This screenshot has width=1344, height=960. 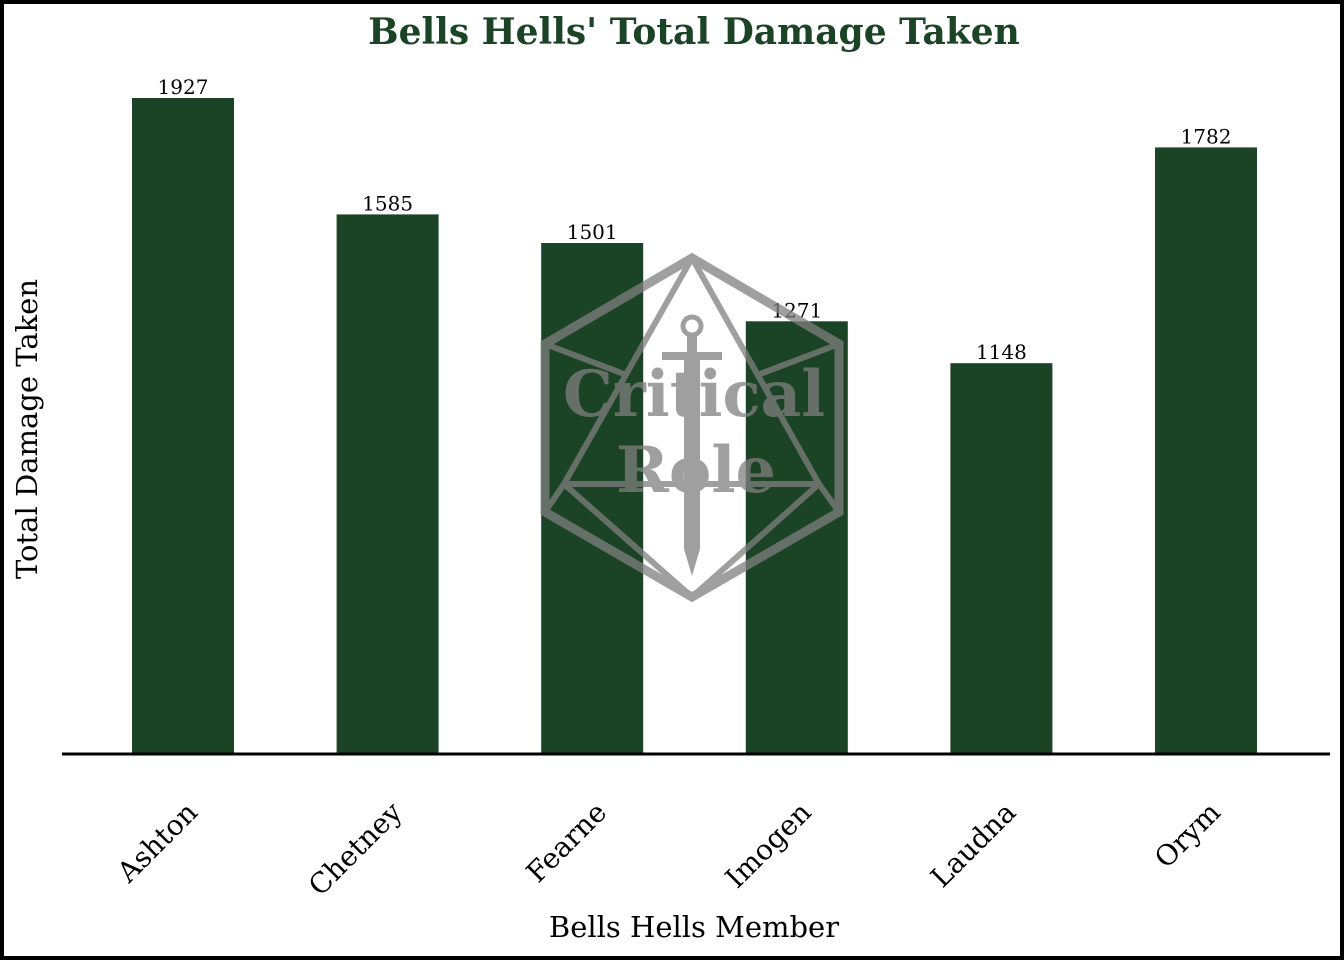 I want to click on x-tick-label-orym: Orym, so click(x=1187, y=835).